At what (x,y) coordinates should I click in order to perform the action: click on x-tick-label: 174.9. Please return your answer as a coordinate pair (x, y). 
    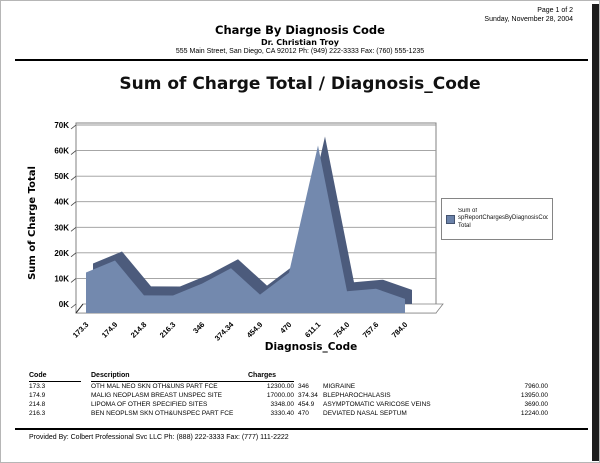
    Looking at the image, I should click on (110, 330).